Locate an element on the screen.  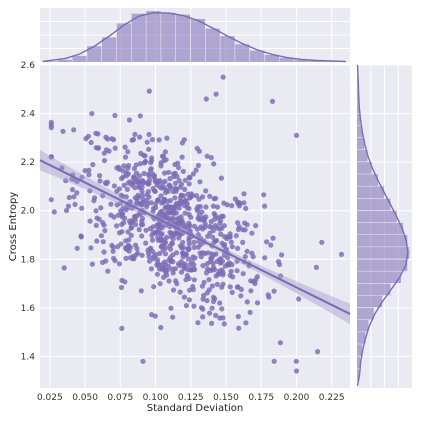
x-tick-label: 0.050 is located at coordinates (85, 398).